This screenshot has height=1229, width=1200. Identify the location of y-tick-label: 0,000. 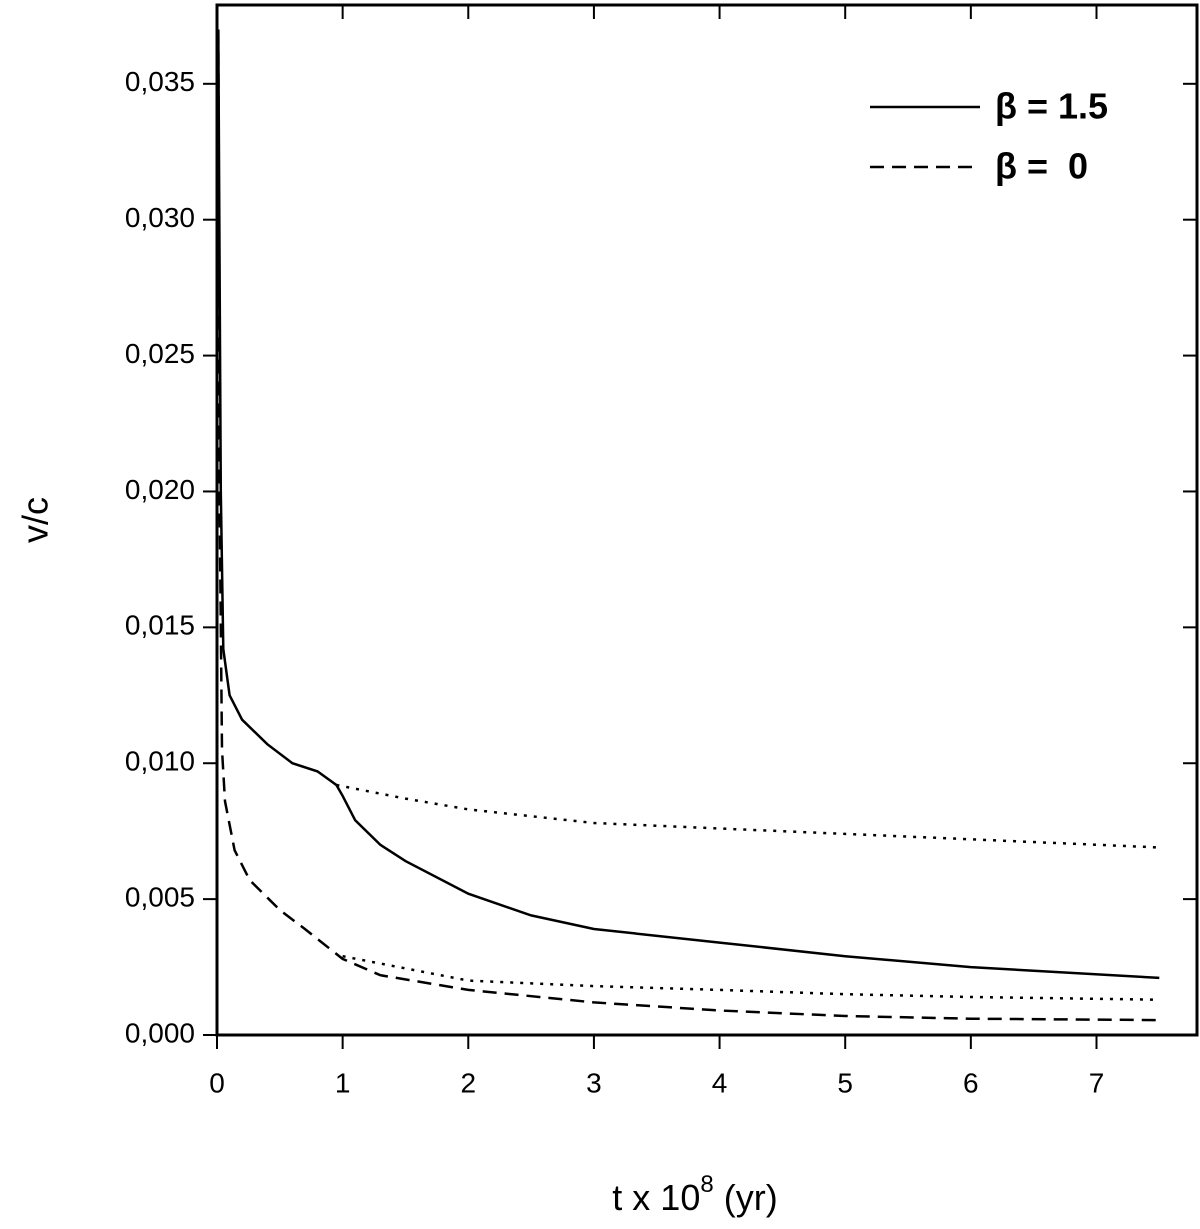
(160, 1032).